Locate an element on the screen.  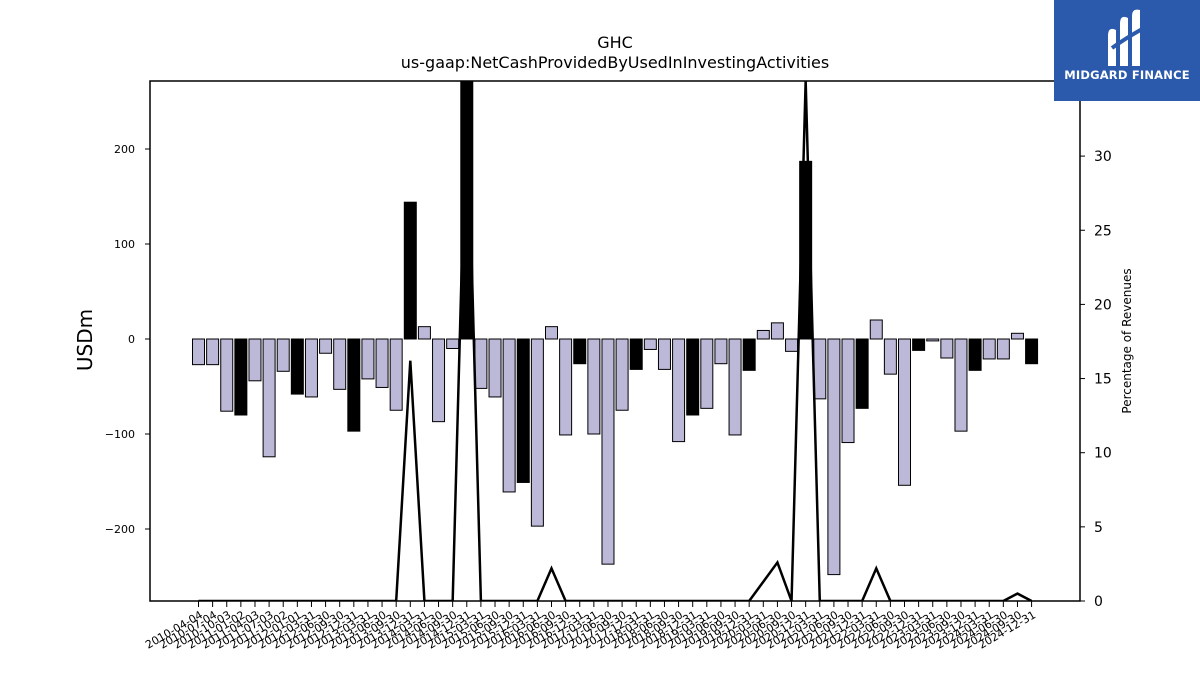
midgard-logo-icon is located at coordinates (1126, 38).